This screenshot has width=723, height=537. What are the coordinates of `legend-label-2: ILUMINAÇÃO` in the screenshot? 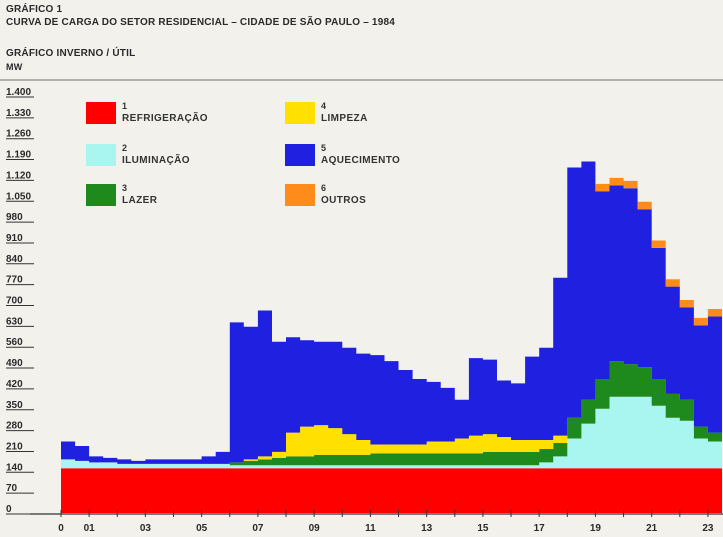 It's located at (156, 159).